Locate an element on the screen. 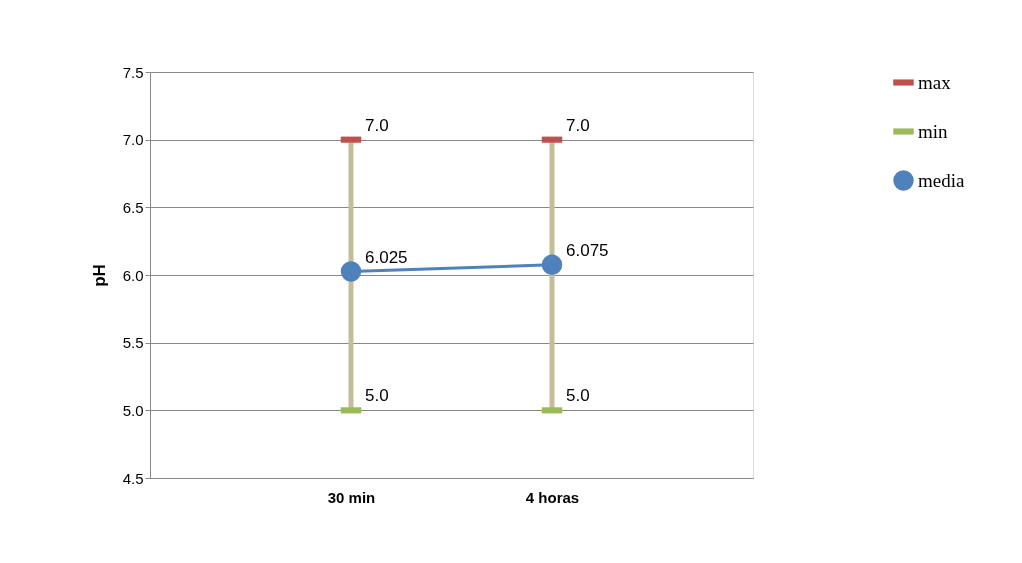  y-tick-label: 7.5 is located at coordinates (133, 72).